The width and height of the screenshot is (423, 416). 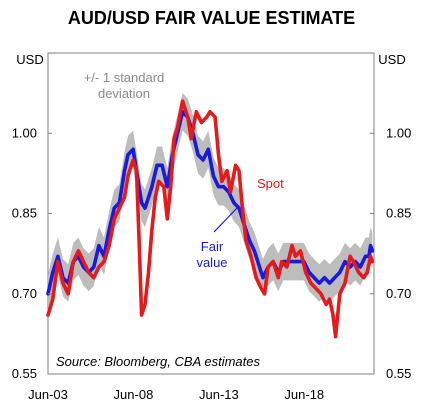 I want to click on x-ticks: Jun-03 Jun-08 Jun-13 Jun-18, so click(x=176, y=394).